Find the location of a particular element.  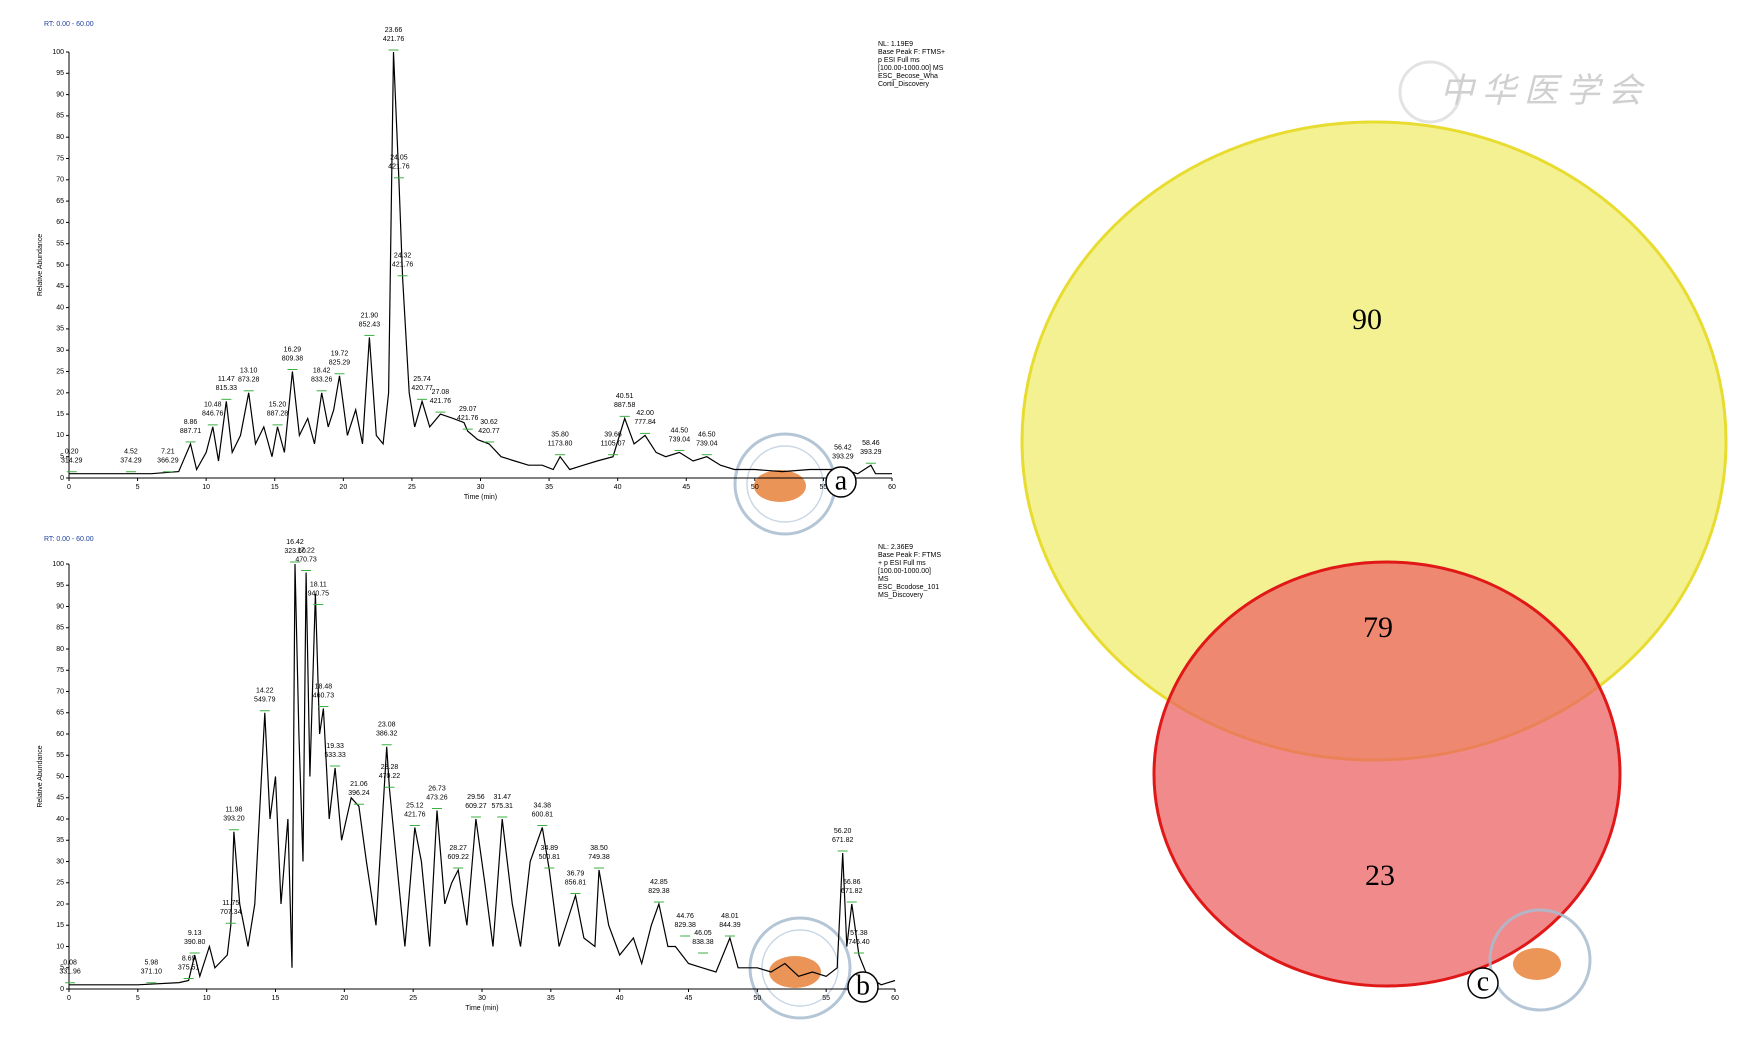

peak-label: 533.33 is located at coordinates (335, 755).